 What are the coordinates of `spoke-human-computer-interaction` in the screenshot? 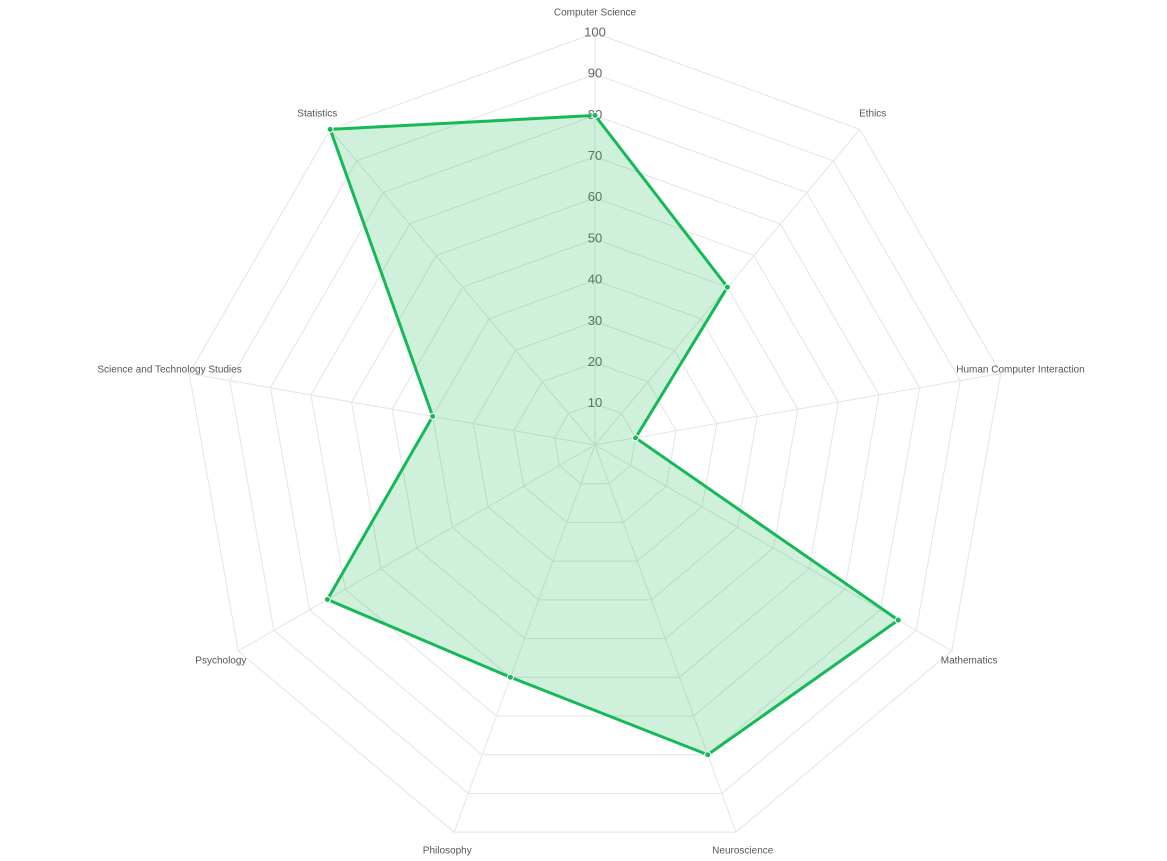 It's located at (797, 409).